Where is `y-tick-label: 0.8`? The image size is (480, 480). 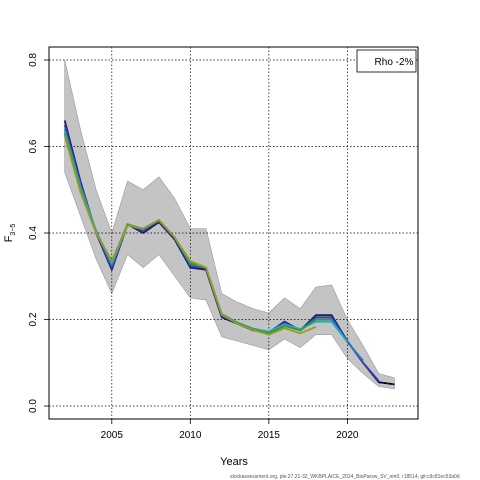
y-tick-label: 0.8 is located at coordinates (33, 60).